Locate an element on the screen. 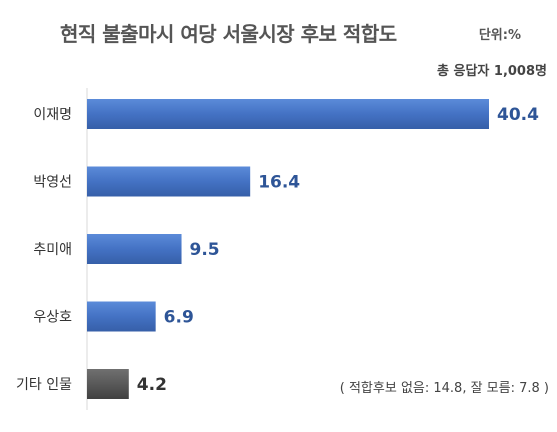 The image size is (557, 432). value-label: 9.5 is located at coordinates (205, 250).